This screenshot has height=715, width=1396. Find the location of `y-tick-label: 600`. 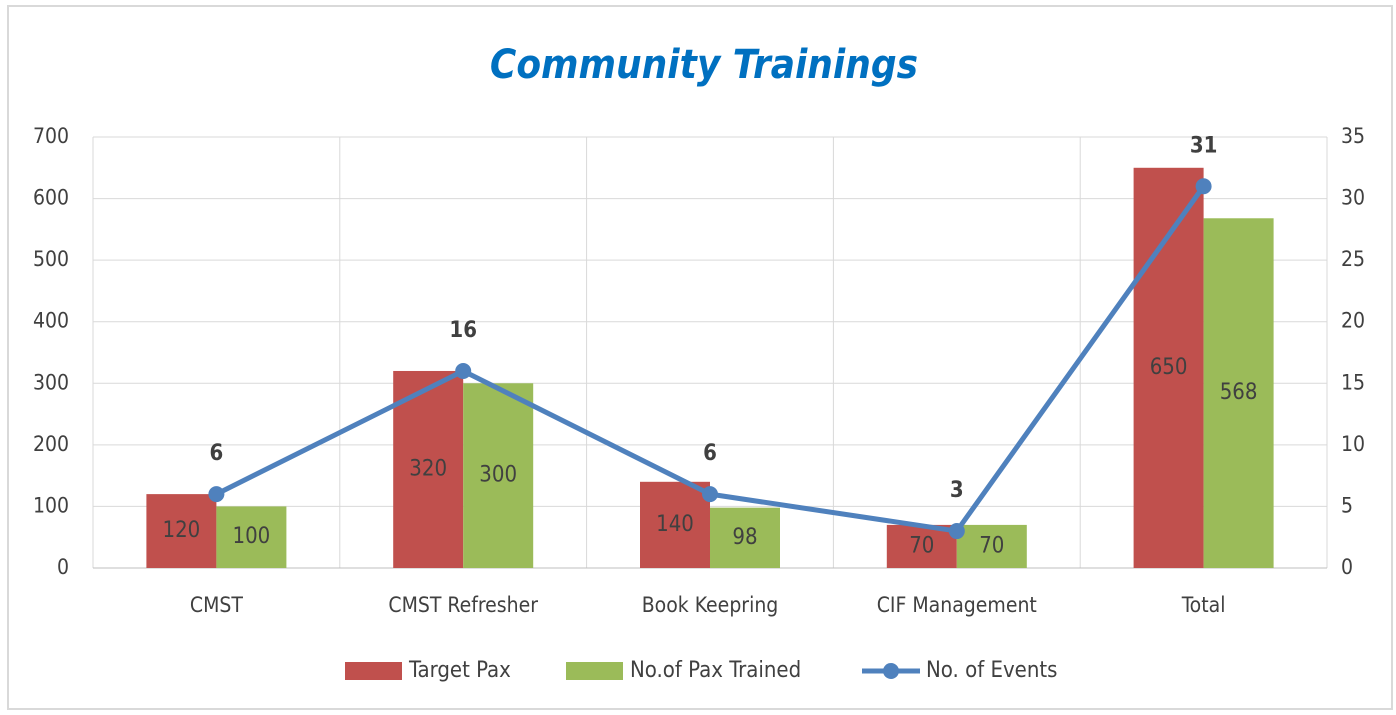

y-tick-label: 600 is located at coordinates (51, 198).